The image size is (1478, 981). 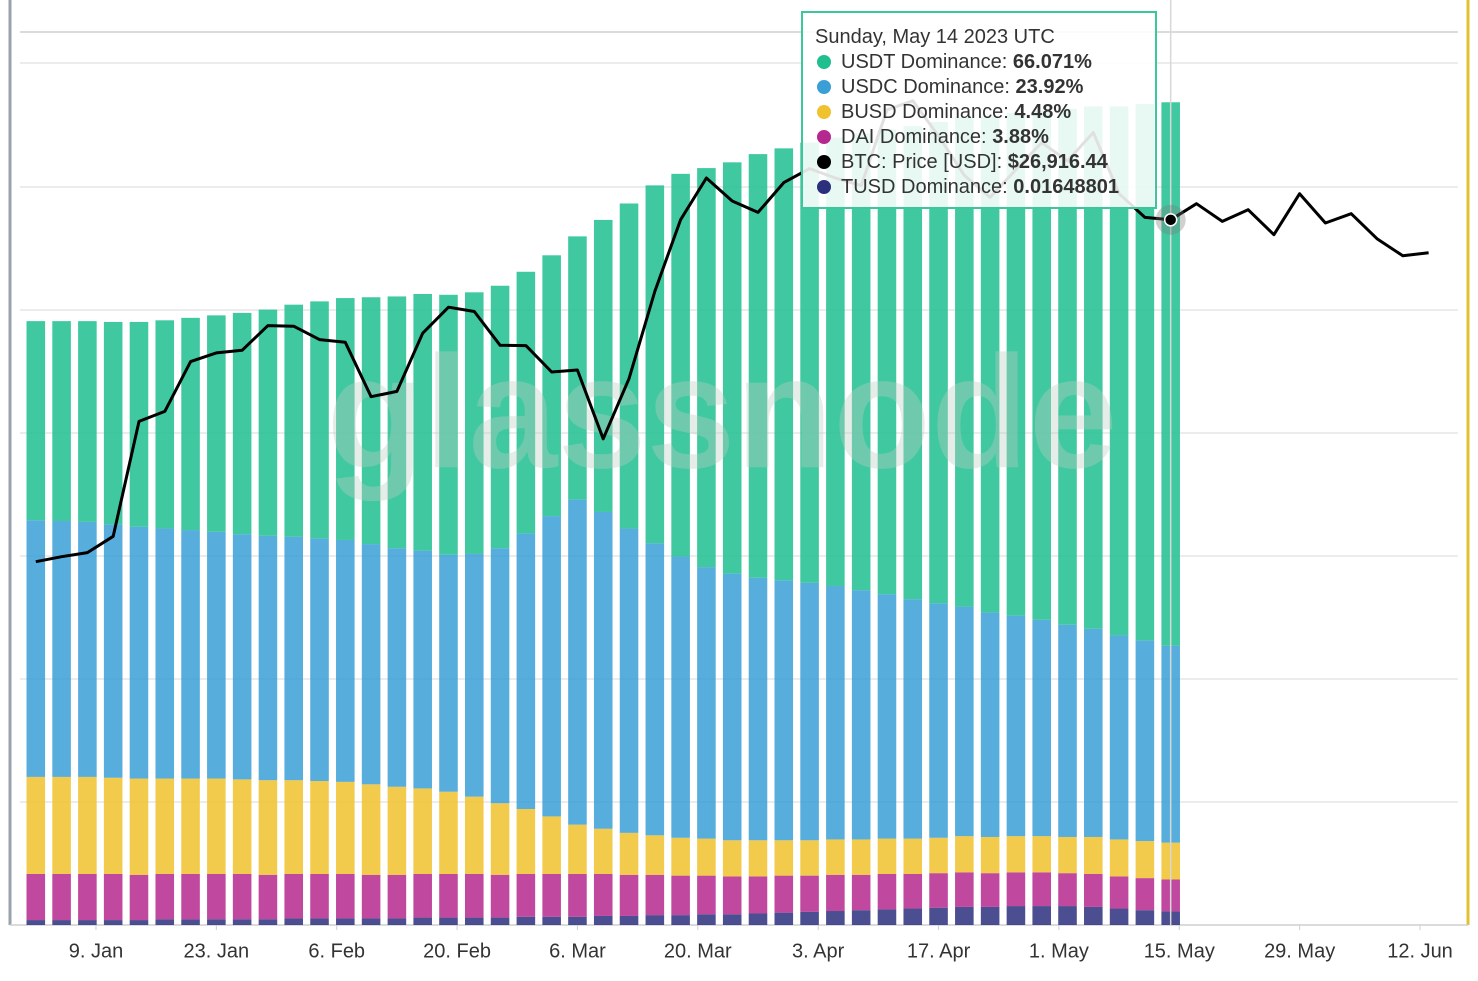 I want to click on tooltip-row: DAI Dominance: 3.88%, so click(x=985, y=137).